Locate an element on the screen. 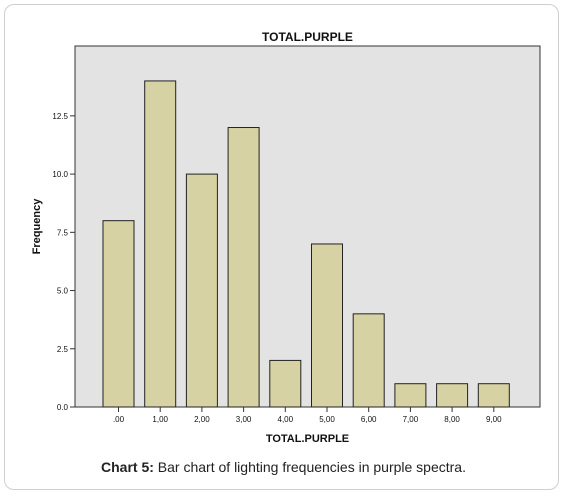 This screenshot has height=496, width=567. y-tick-label: 2.5 is located at coordinates (63, 349).